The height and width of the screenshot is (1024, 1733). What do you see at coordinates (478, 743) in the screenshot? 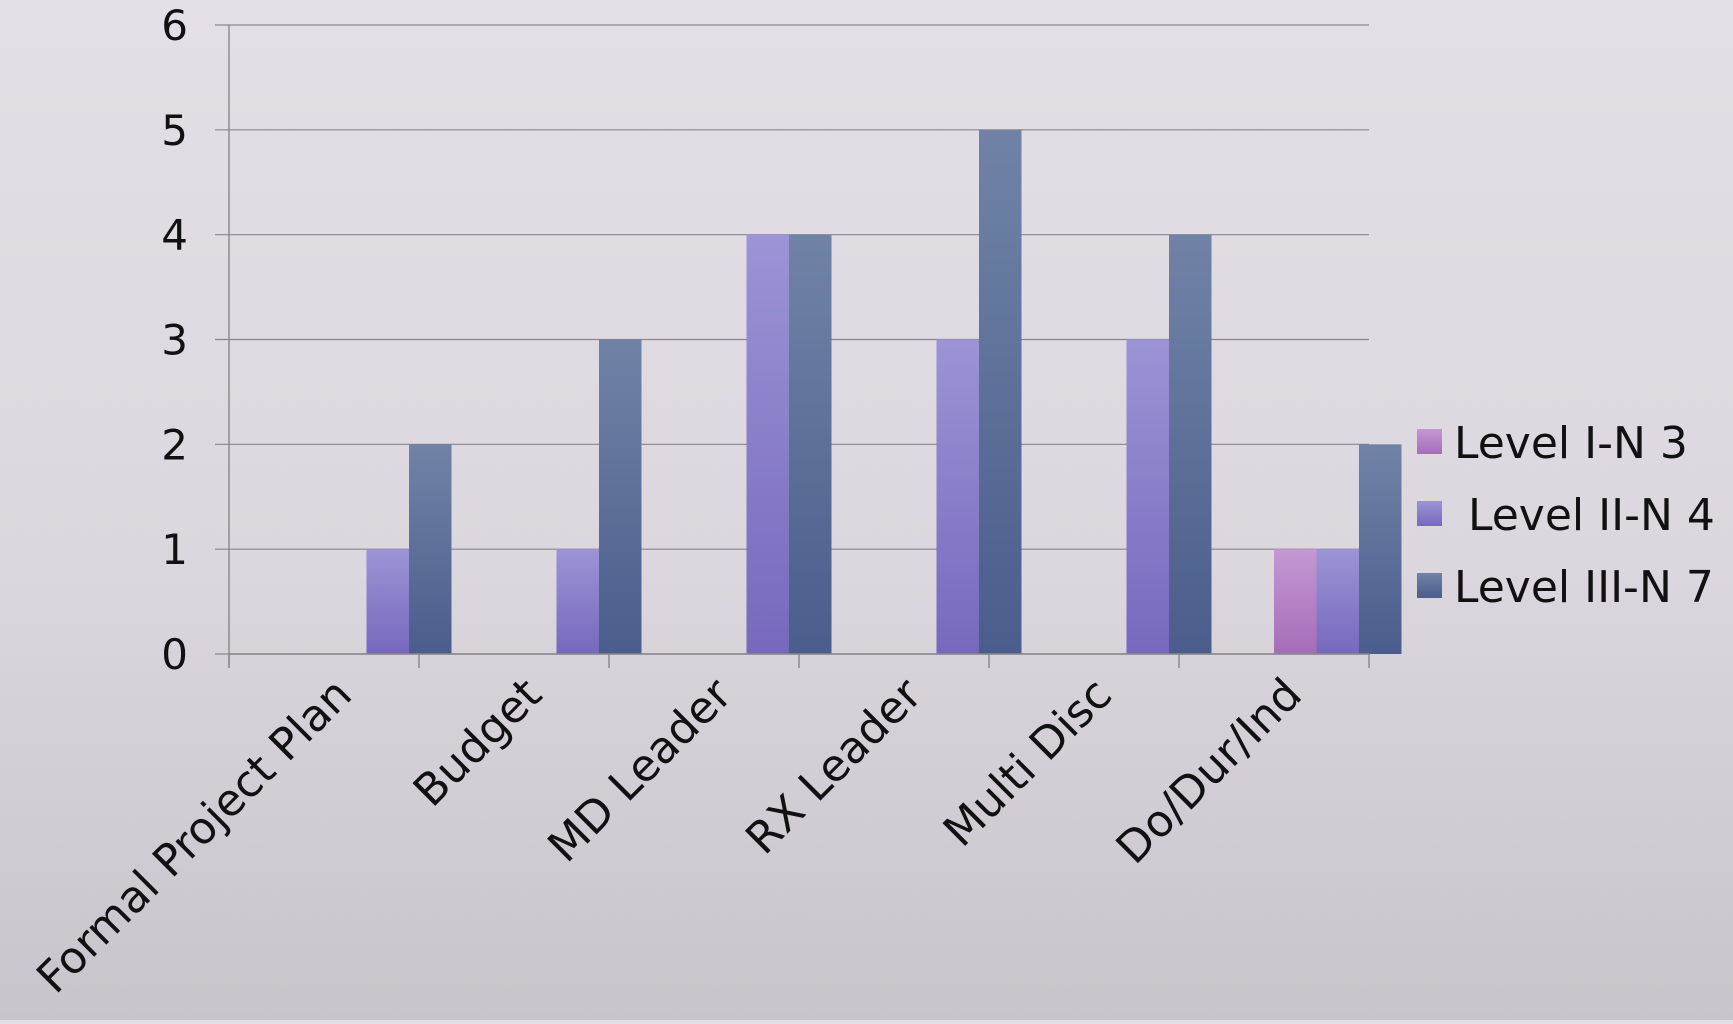
I see `x-tick-label: Budget` at bounding box center [478, 743].